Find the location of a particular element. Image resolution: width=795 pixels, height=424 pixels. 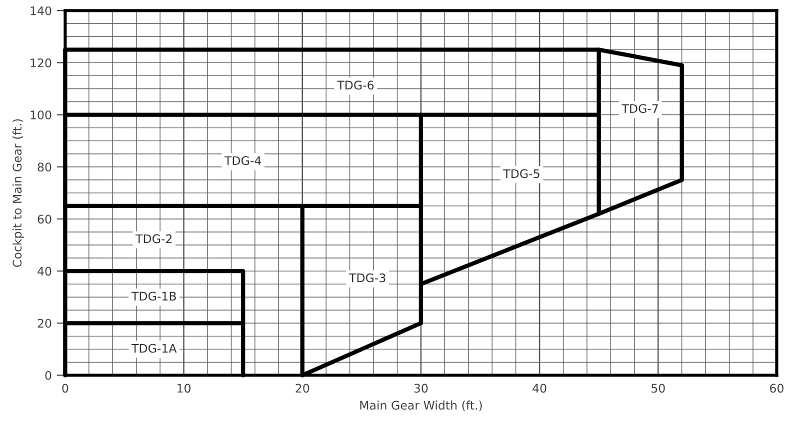

x-tick-label: 10 is located at coordinates (184, 388).